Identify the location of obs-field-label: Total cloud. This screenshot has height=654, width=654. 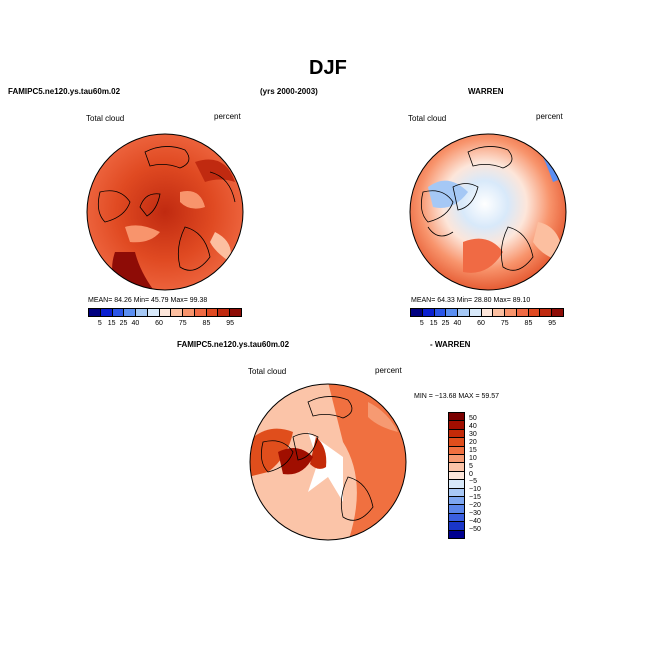
(427, 118).